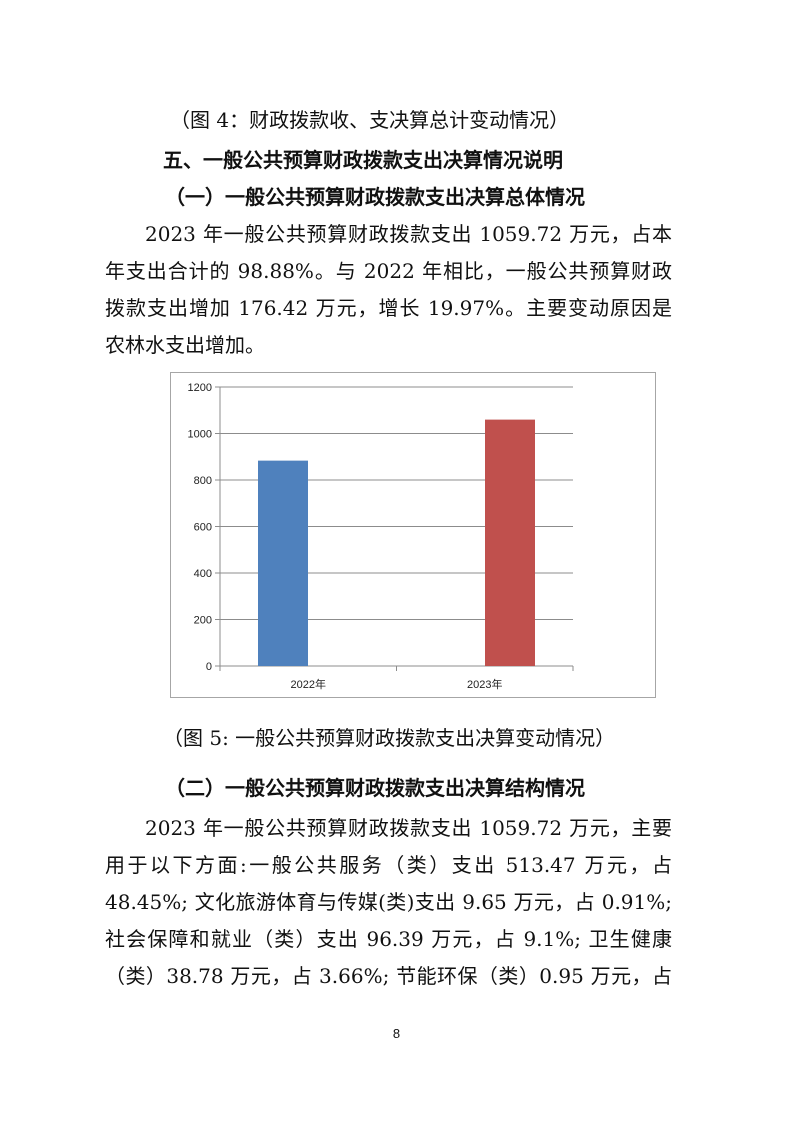 The image size is (793, 1122). What do you see at coordinates (484, 684) in the screenshot?
I see `x-tick-label: 2023年` at bounding box center [484, 684].